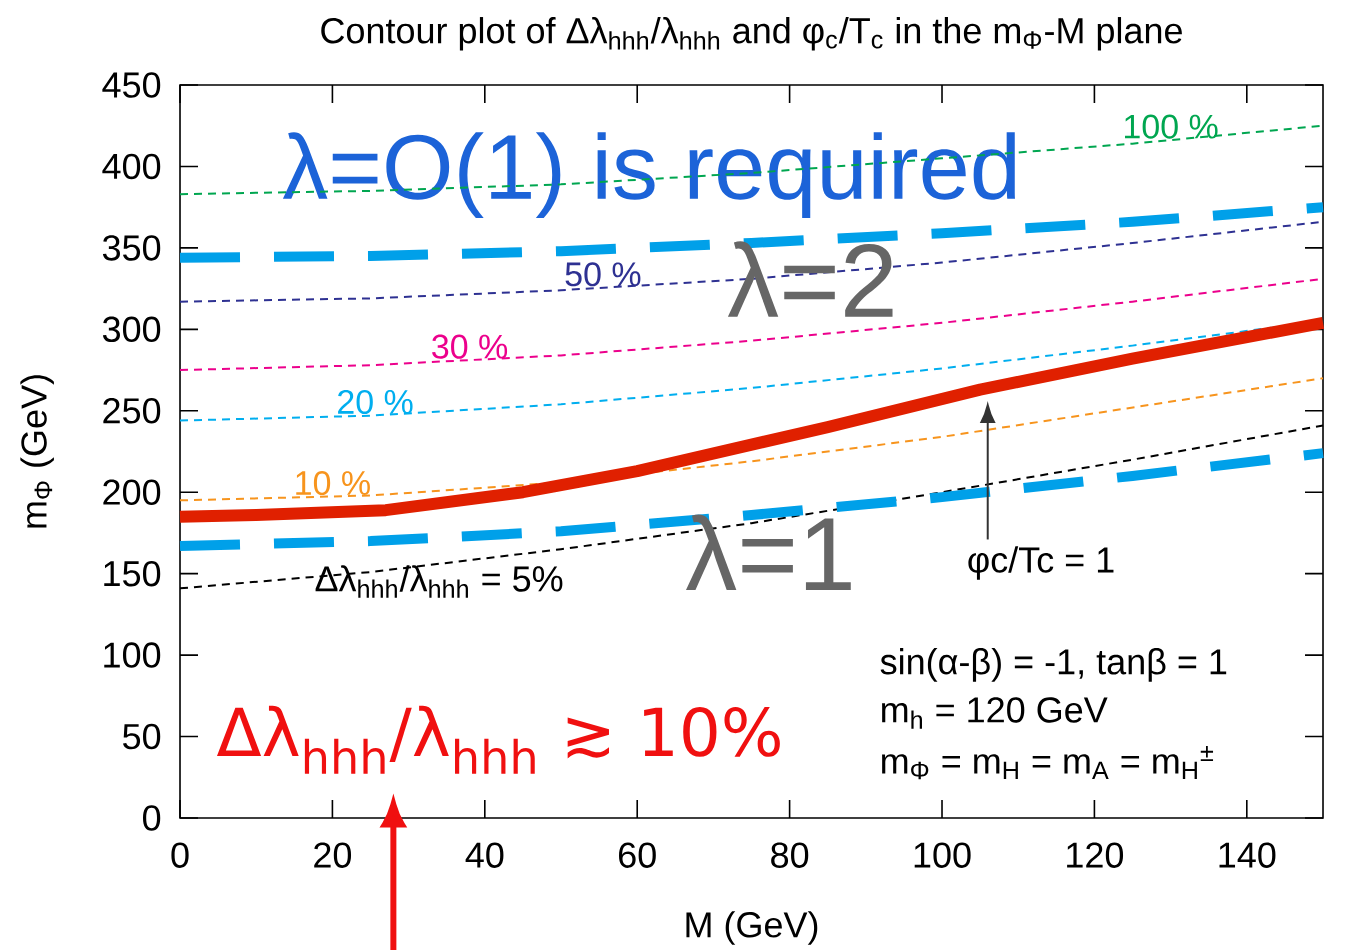  What do you see at coordinates (131, 166) in the screenshot?
I see `y-tick-label: 400` at bounding box center [131, 166].